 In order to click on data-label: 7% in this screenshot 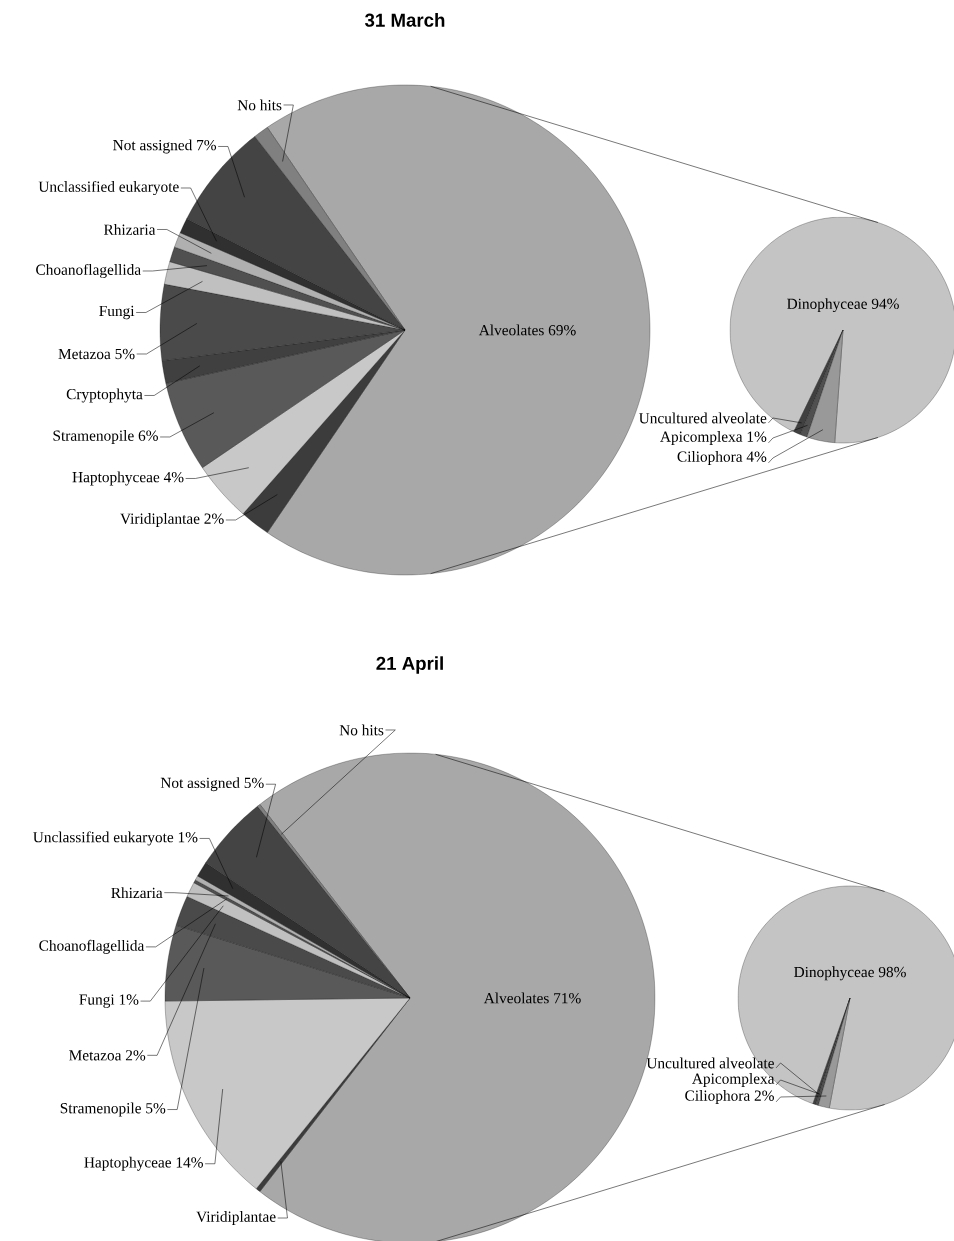, I will do `click(207, 145)`.